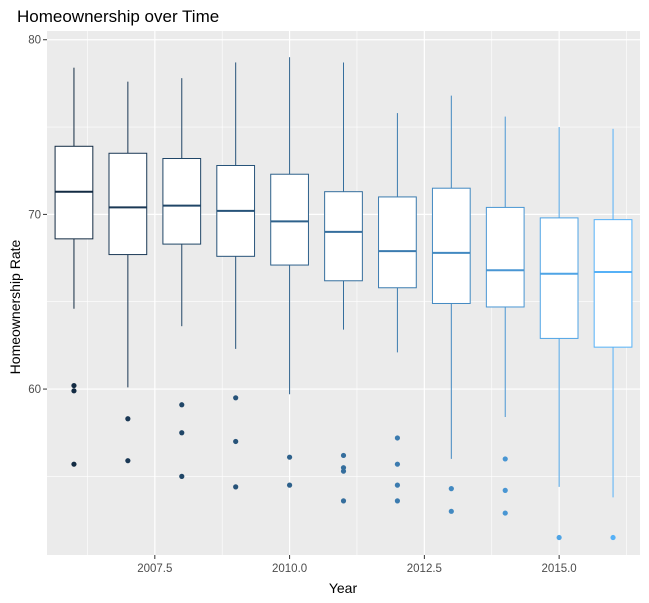 The width and height of the screenshot is (649, 603). I want to click on box-2013, so click(451, 304).